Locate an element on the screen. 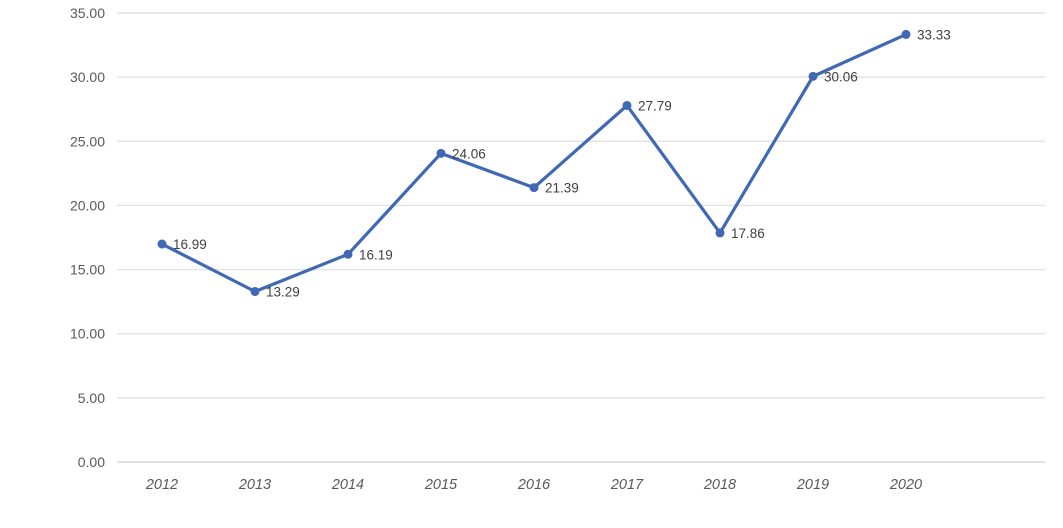  x-tick-label: 2018 is located at coordinates (719, 485).